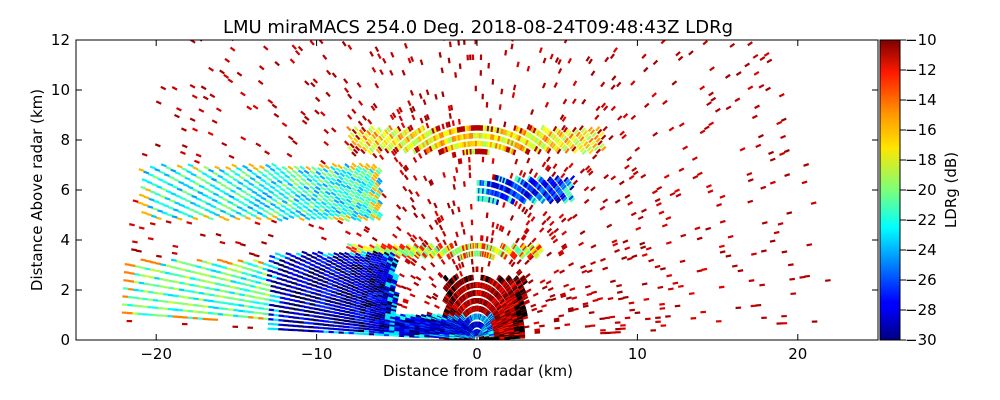  I want to click on y-tick-label: 2, so click(65, 290).